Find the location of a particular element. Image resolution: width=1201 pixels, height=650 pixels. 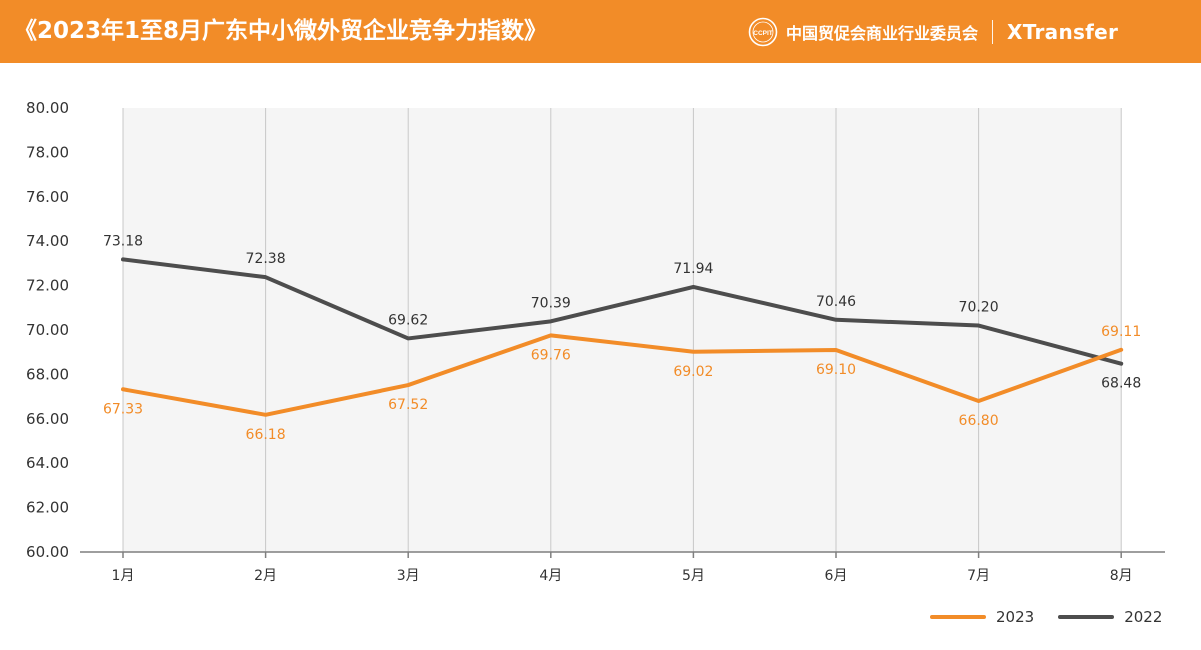

ccpit-logo-text: CCPIT is located at coordinates (763, 33).